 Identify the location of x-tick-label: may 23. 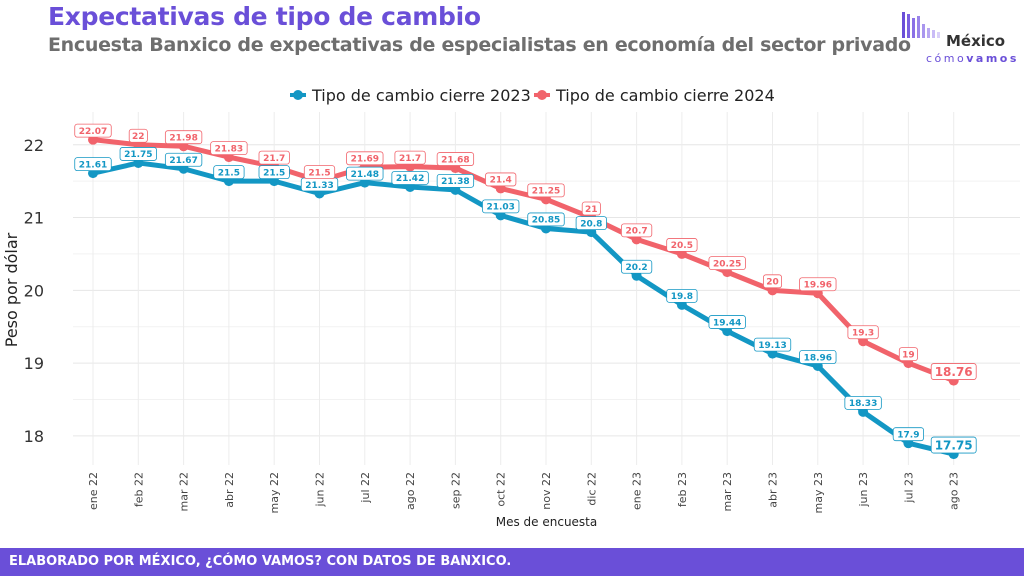
(818, 492).